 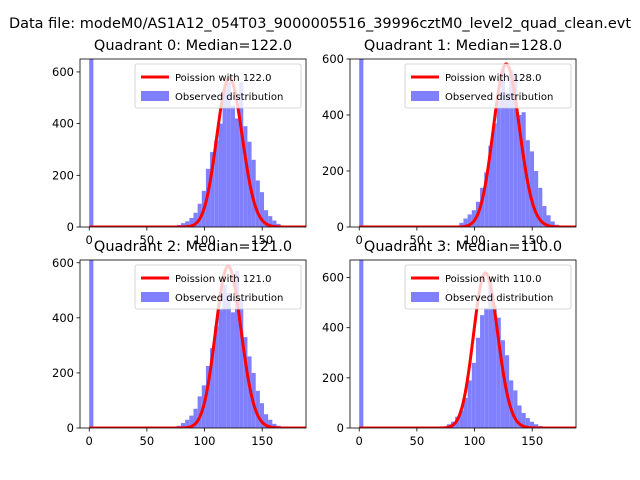 What do you see at coordinates (493, 279) in the screenshot?
I see `legend-poisson-label: Poission with 110.0` at bounding box center [493, 279].